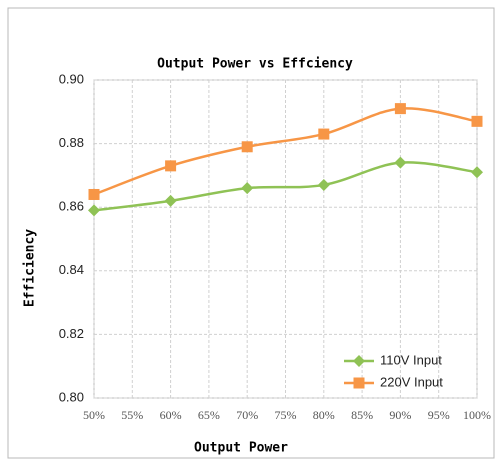 Image resolution: width=502 pixels, height=465 pixels. What do you see at coordinates (255, 64) in the screenshot?
I see `chart-title: Output Power vs Effciency` at bounding box center [255, 64].